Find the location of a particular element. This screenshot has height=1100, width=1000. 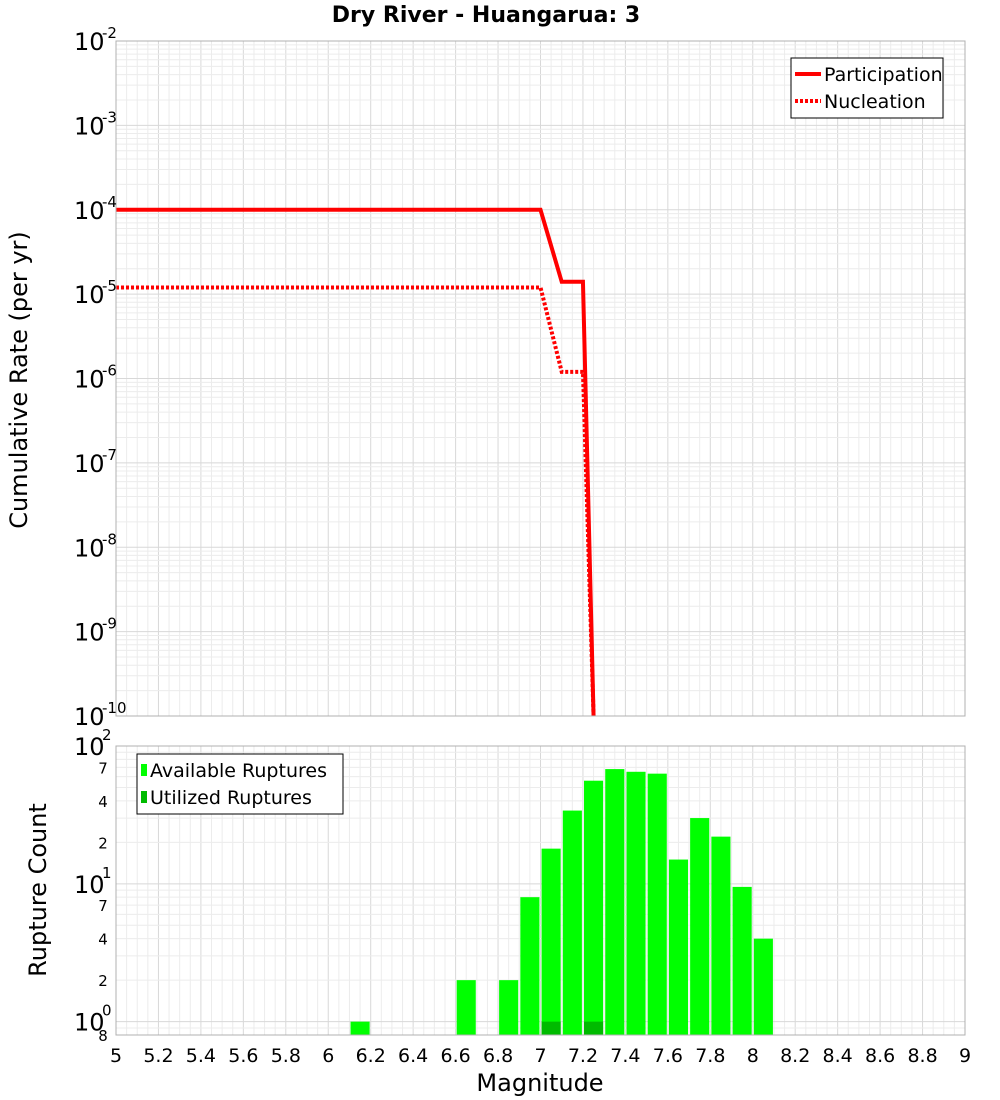

bottom-legend-box is located at coordinates (240, 784).